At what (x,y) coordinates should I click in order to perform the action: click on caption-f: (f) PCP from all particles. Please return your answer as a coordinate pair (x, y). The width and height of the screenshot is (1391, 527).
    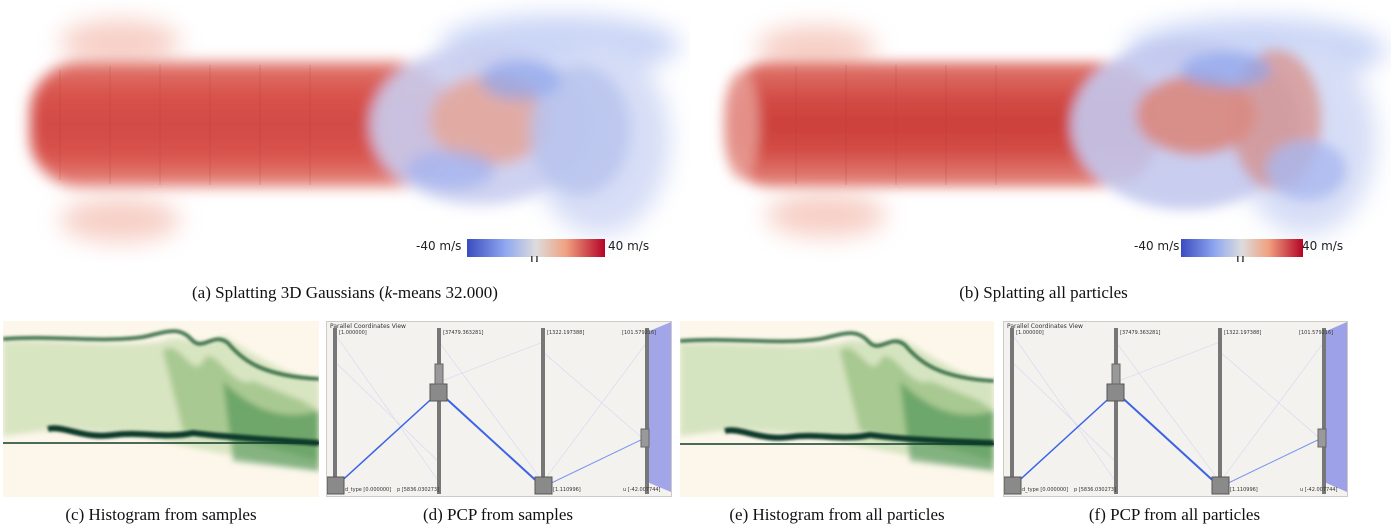
    Looking at the image, I should click on (1174, 514).